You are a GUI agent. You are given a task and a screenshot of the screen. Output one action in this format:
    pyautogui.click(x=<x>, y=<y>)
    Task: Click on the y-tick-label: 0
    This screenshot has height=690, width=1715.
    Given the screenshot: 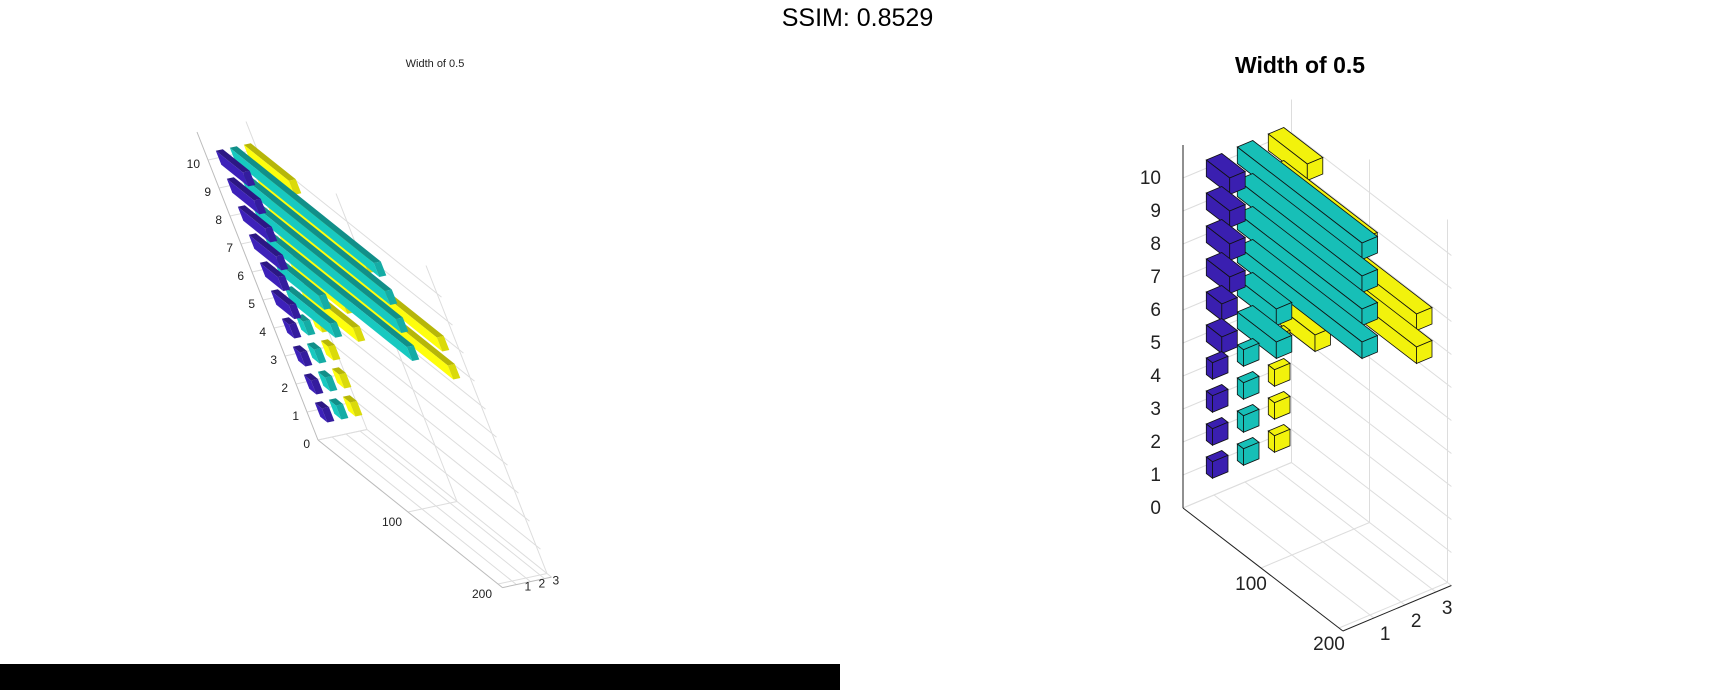 What is the action you would take?
    pyautogui.click(x=1155, y=508)
    